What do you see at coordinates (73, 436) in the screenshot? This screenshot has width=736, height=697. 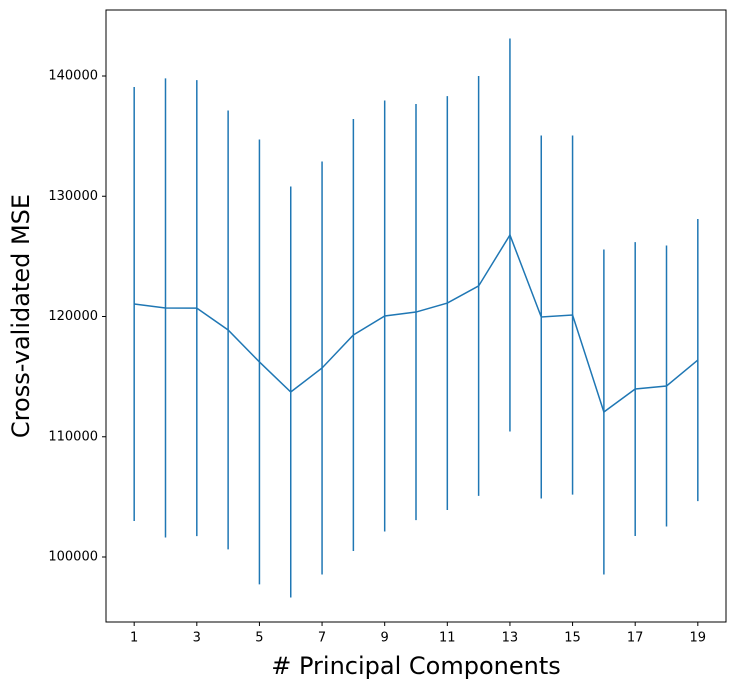 I see `y-tick-label: 110000` at bounding box center [73, 436].